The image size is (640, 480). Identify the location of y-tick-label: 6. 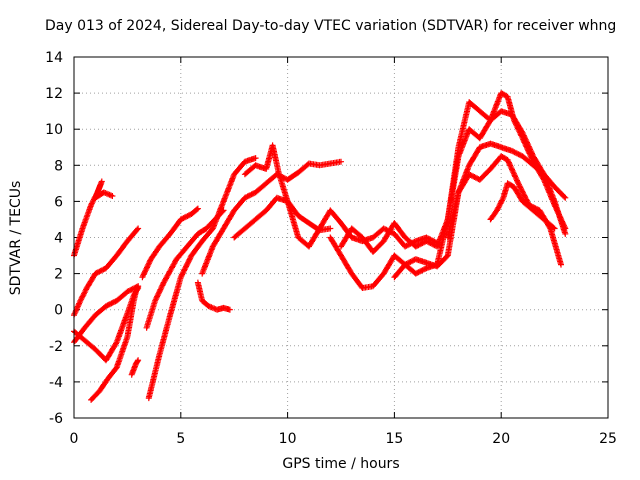
(58, 202).